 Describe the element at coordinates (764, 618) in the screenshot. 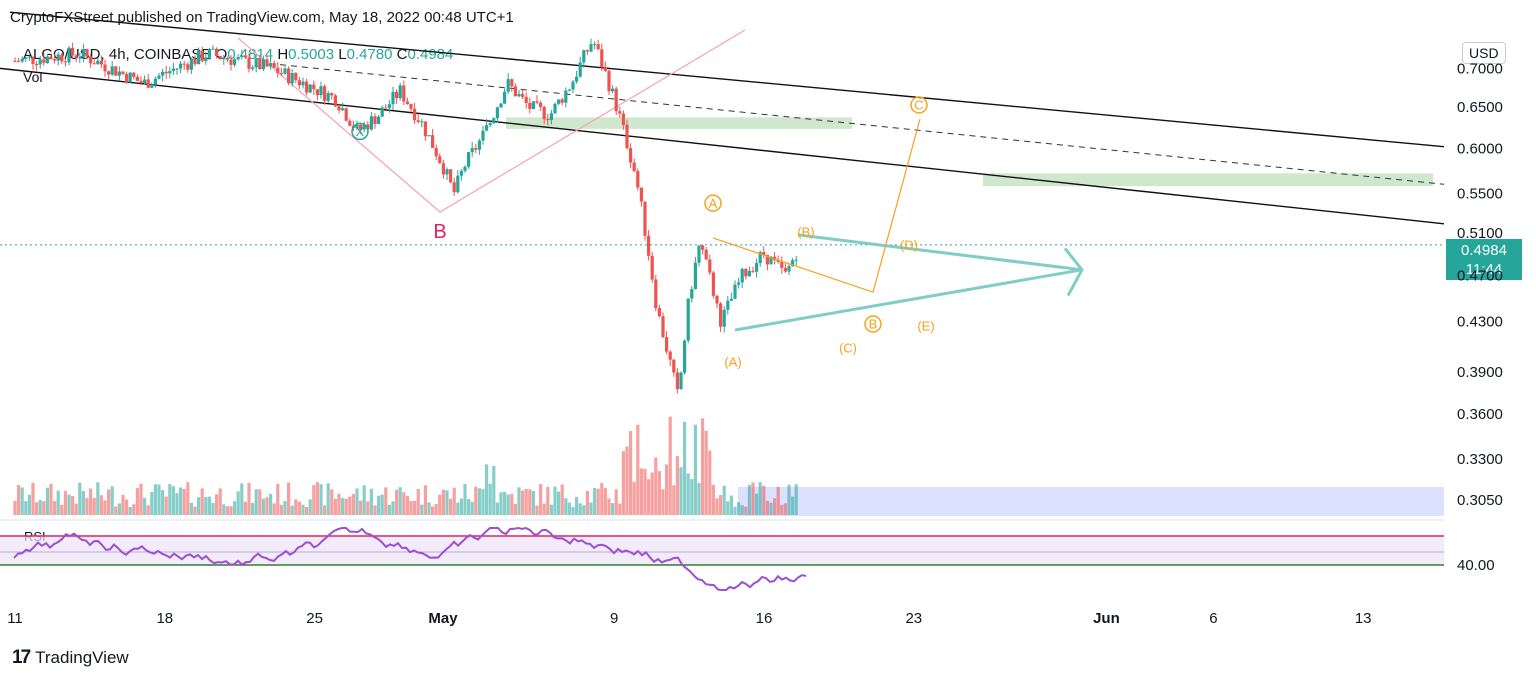

I see `time-tick-label: 16` at that location.